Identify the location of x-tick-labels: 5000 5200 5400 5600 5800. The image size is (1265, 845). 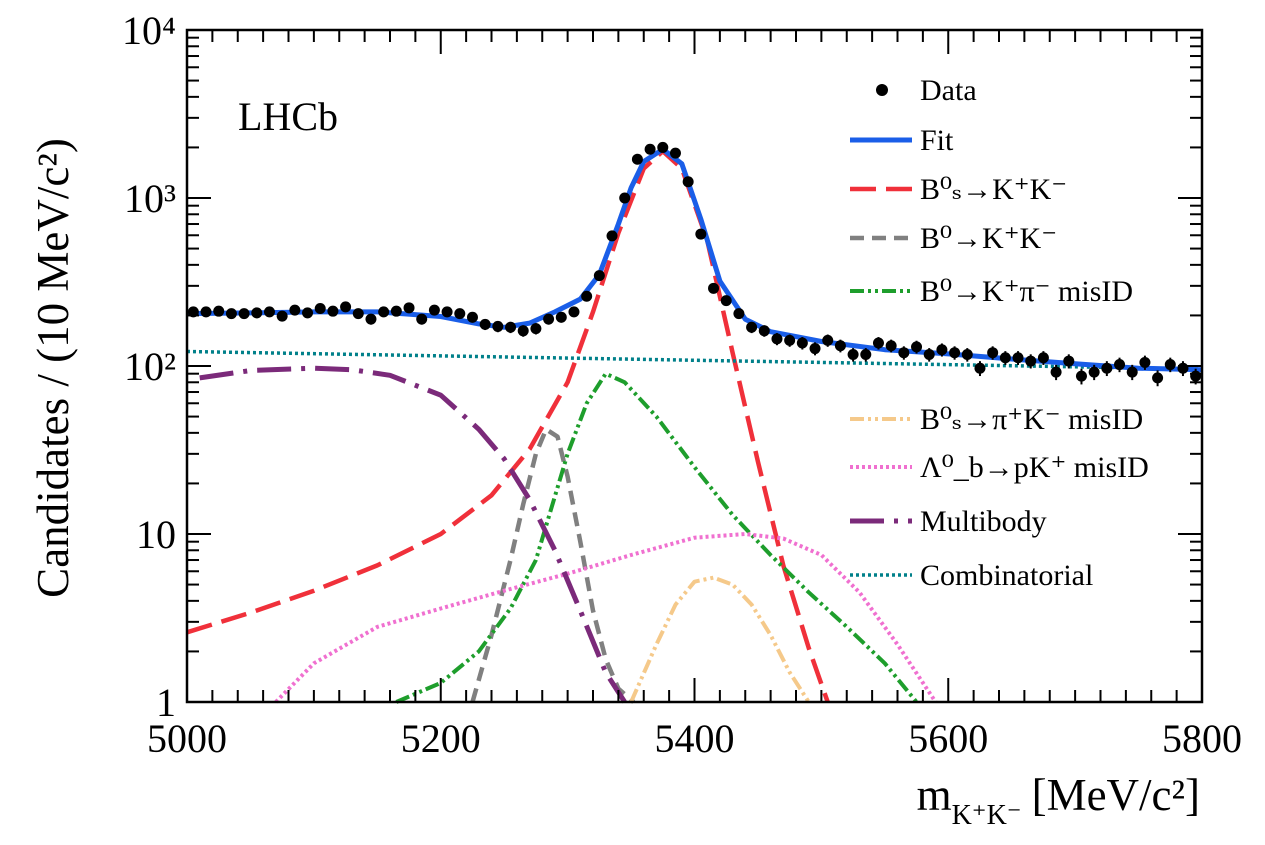
(694, 738).